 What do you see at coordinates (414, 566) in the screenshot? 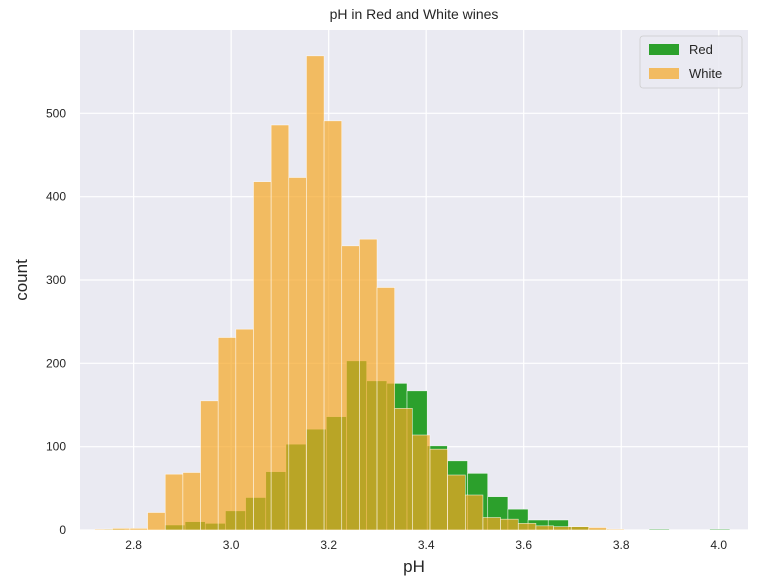
I see `x-axis-label: pH` at bounding box center [414, 566].